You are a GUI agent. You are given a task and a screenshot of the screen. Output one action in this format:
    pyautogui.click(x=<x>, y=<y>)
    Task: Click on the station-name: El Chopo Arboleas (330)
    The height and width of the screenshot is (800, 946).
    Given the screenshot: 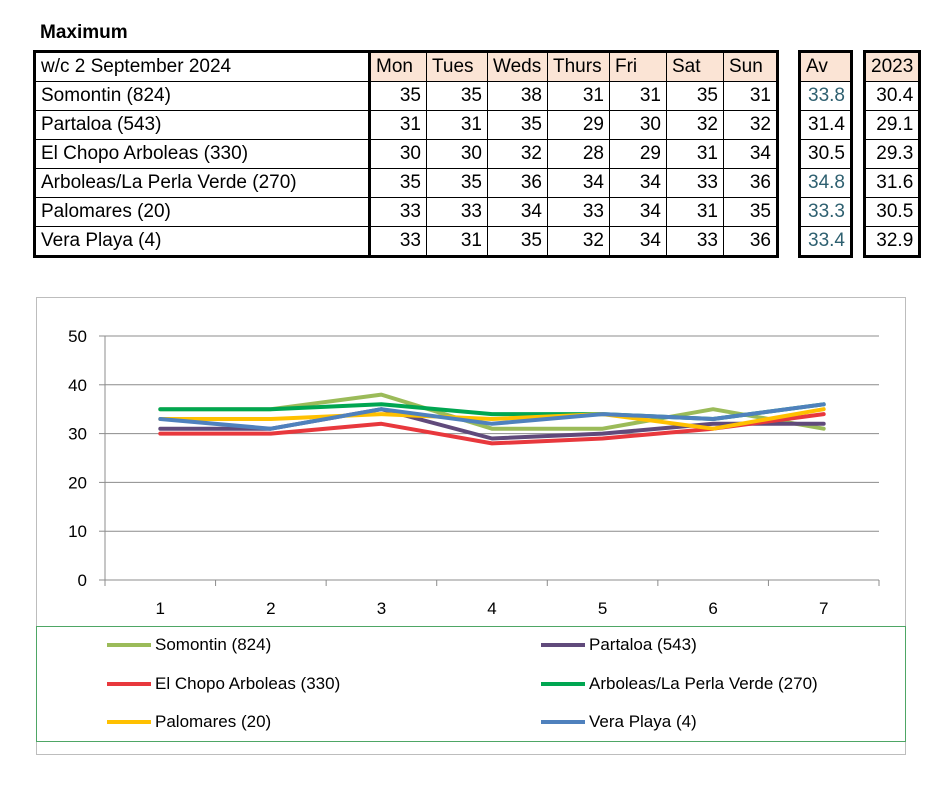 What is the action you would take?
    pyautogui.click(x=202, y=154)
    